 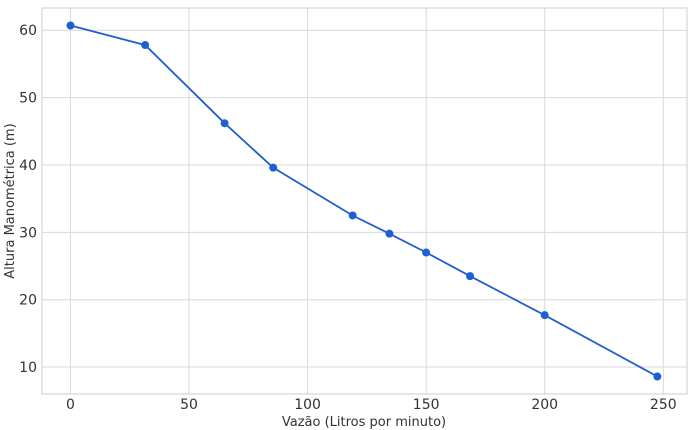 I want to click on y-tick-label: 20, so click(x=28, y=301).